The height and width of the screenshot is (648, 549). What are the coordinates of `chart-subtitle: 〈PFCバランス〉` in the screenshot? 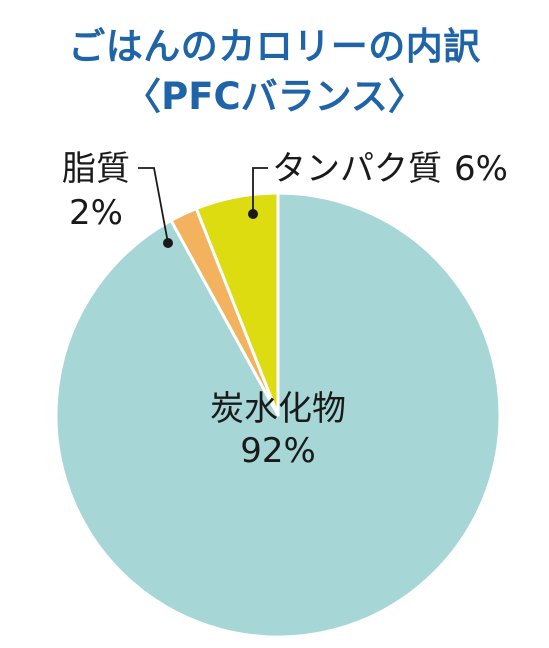 It's located at (274, 96).